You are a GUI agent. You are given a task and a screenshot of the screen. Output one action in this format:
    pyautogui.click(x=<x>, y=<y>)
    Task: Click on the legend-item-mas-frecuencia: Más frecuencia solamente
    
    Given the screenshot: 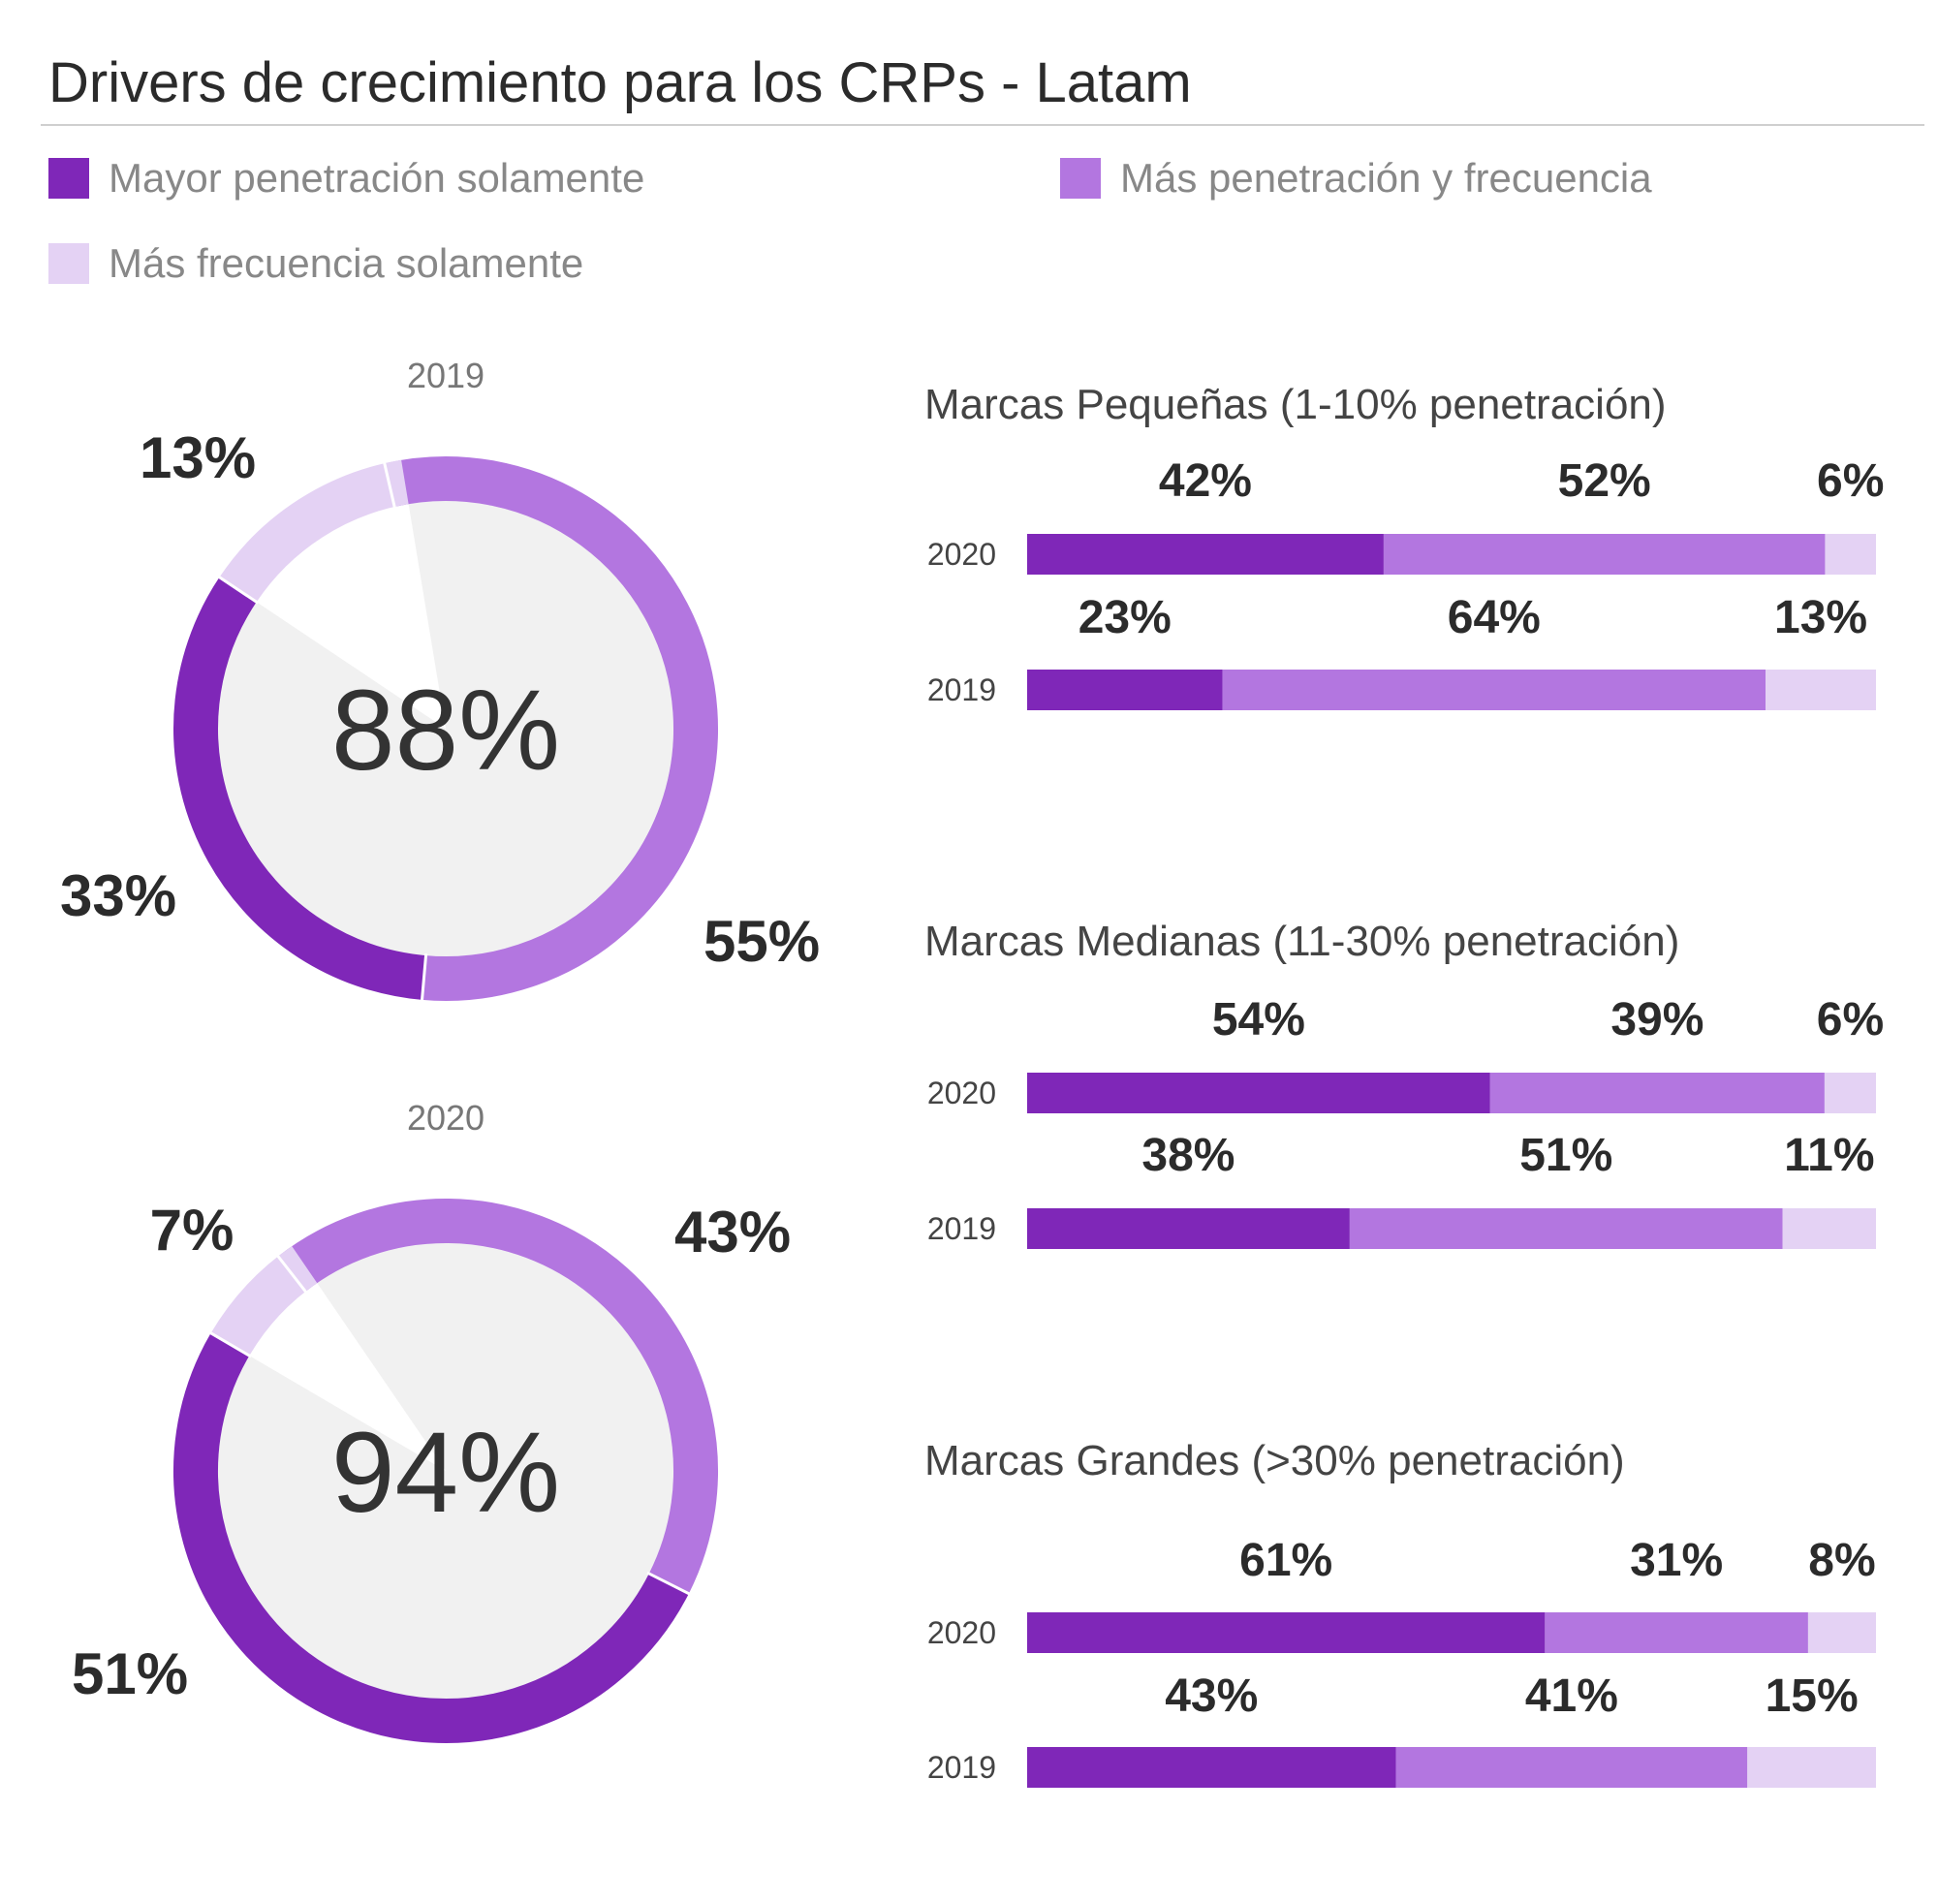 What is the action you would take?
    pyautogui.click(x=315, y=264)
    